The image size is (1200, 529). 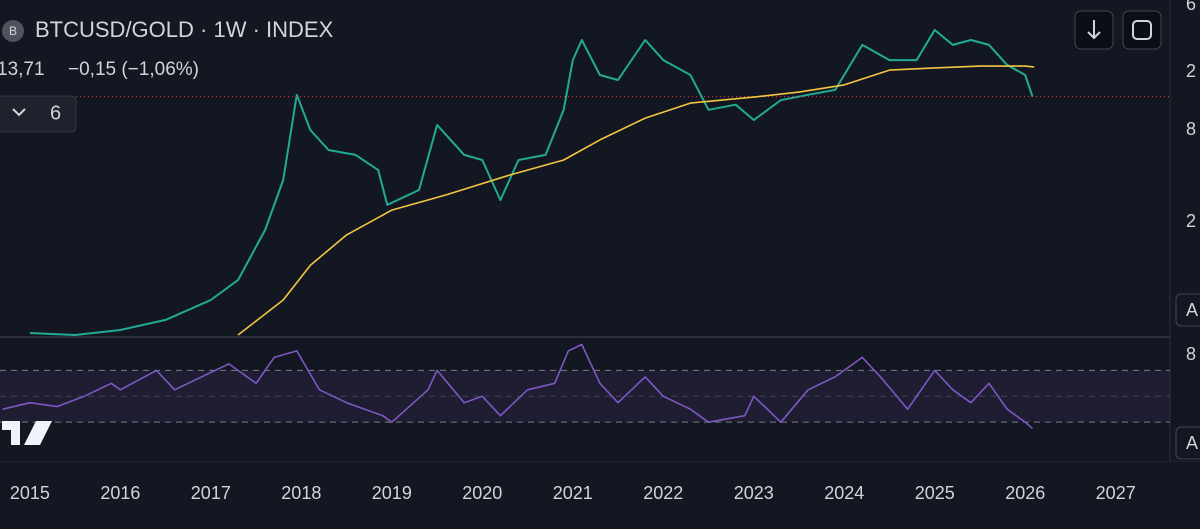 What do you see at coordinates (301, 493) in the screenshot?
I see `x-tick-label: 2018` at bounding box center [301, 493].